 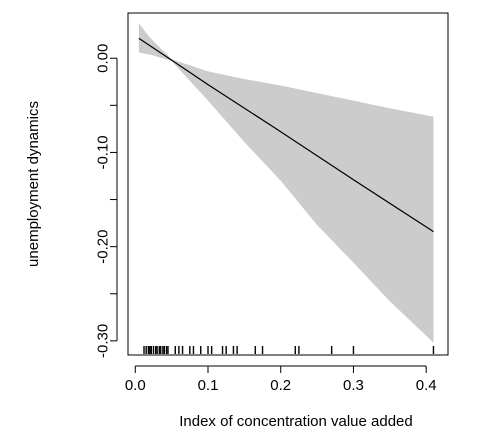 I want to click on y-tick-label: -0.30, so click(x=103, y=341).